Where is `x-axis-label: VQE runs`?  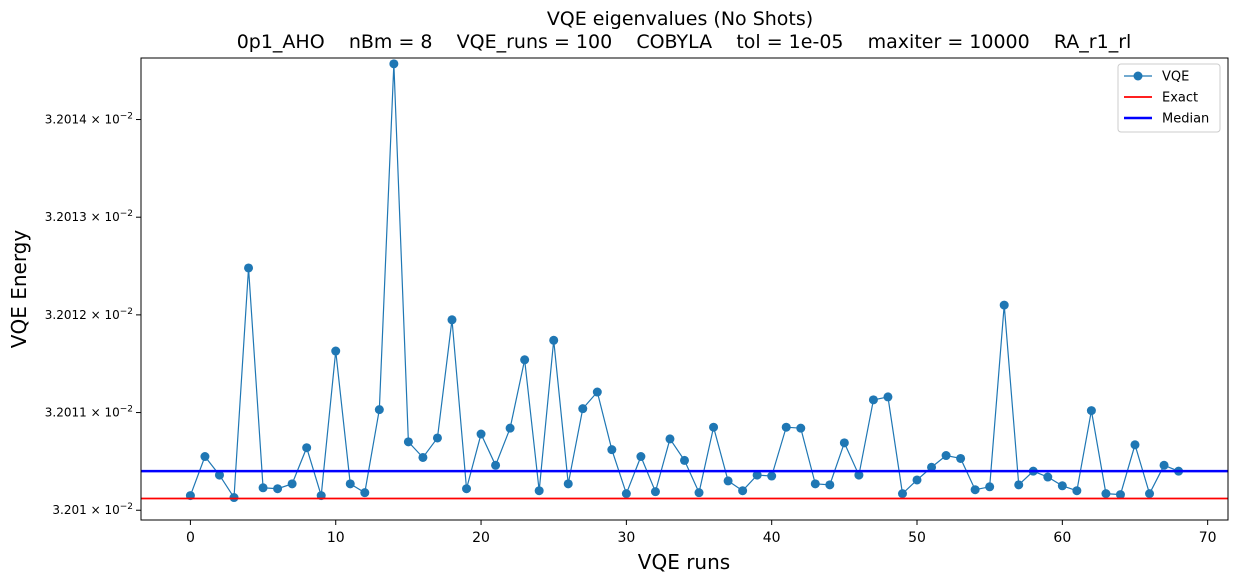
x-axis-label: VQE runs is located at coordinates (684, 562).